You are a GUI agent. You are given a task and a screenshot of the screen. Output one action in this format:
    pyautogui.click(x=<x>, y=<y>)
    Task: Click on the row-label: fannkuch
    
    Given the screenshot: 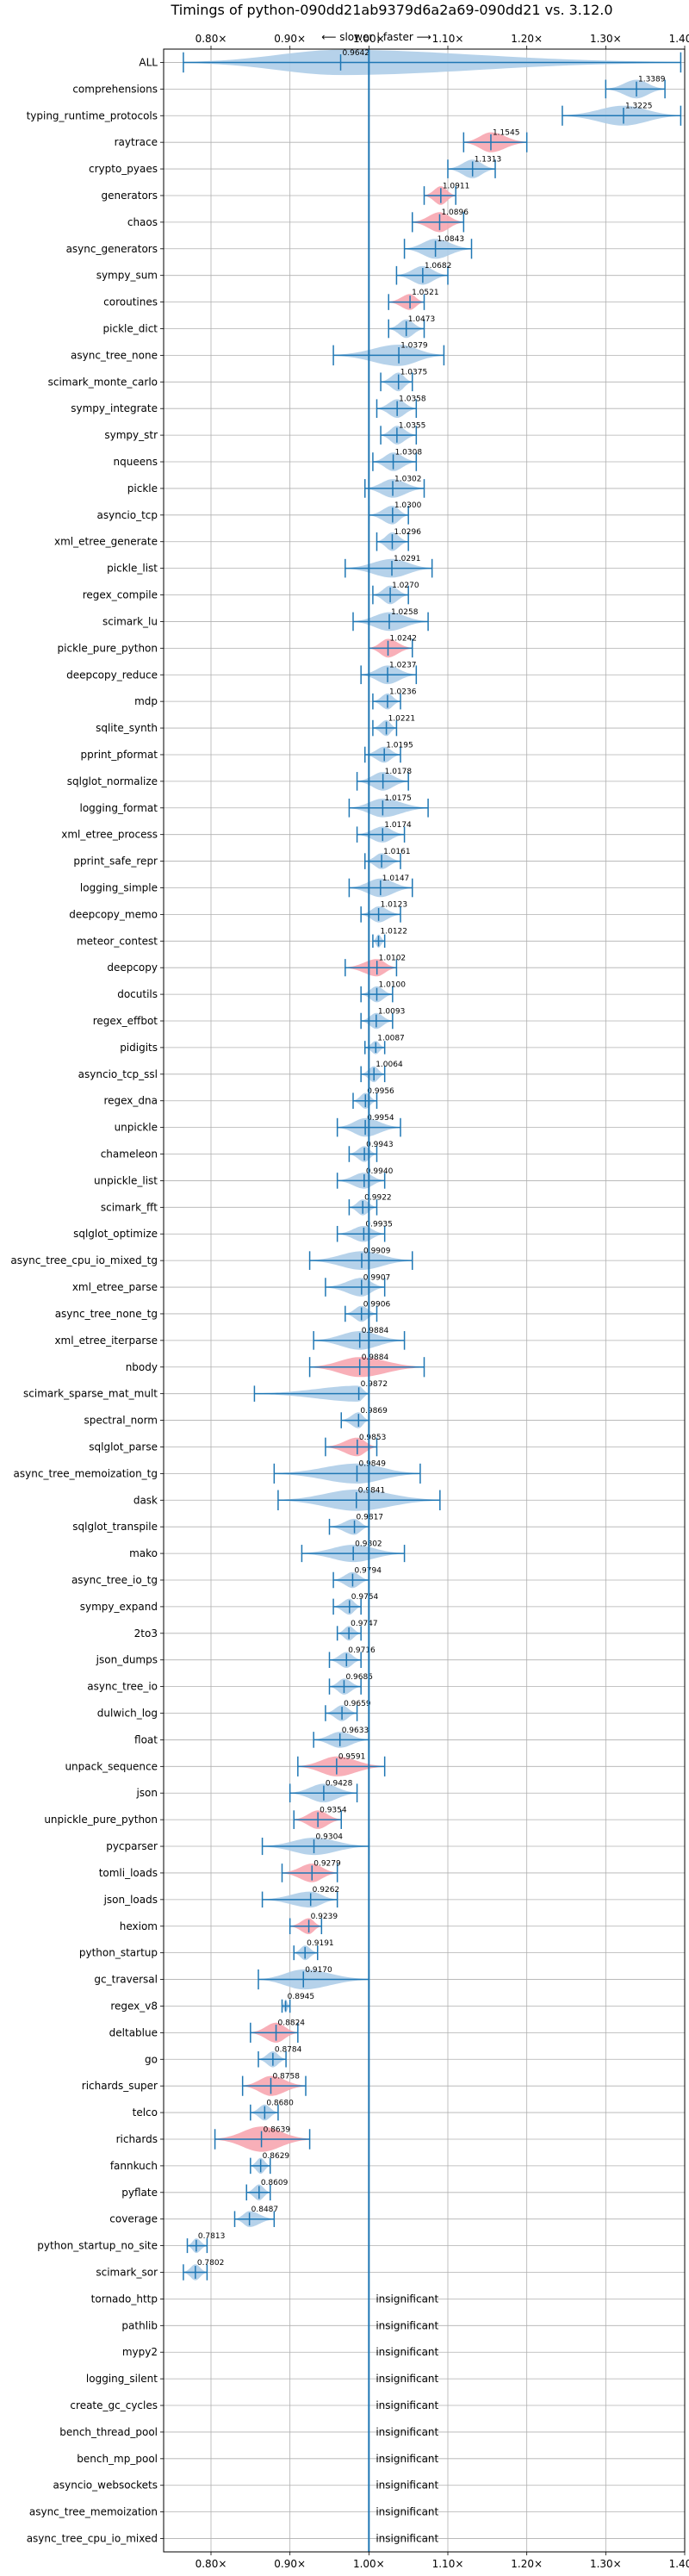 What is the action you would take?
    pyautogui.click(x=134, y=2166)
    